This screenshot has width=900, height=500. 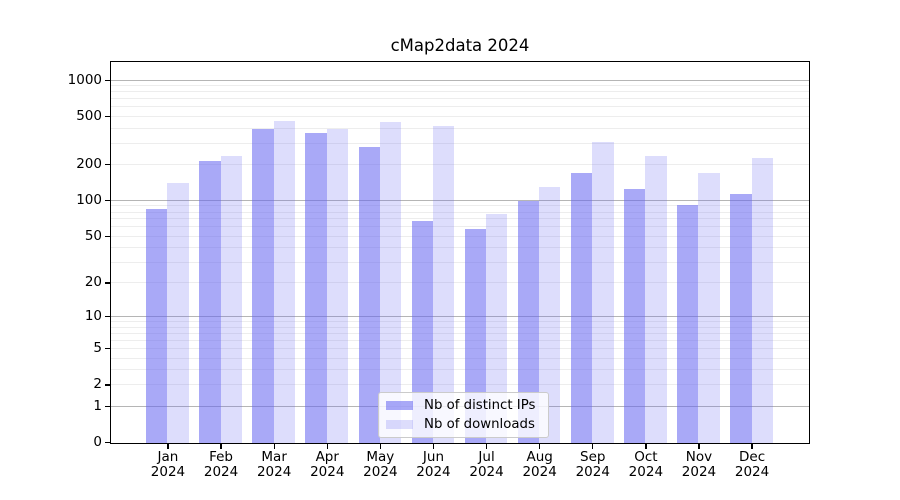 What do you see at coordinates (688, 323) in the screenshot?
I see `bar-distinct-ips-nov` at bounding box center [688, 323].